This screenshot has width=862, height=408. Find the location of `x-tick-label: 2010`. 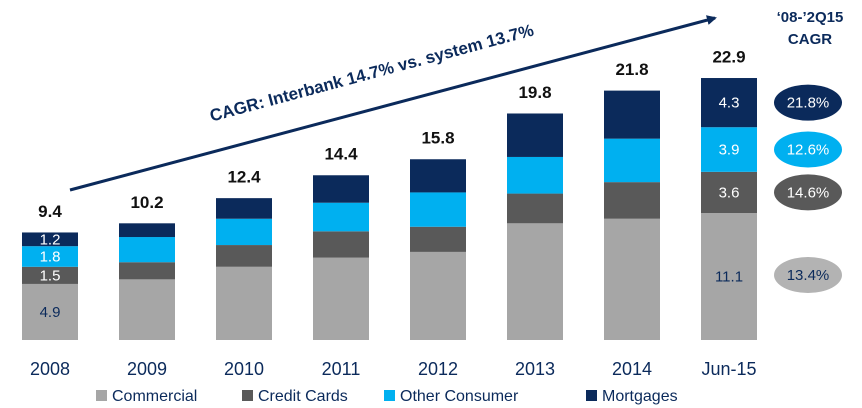

x-tick-label: 2010 is located at coordinates (244, 369).